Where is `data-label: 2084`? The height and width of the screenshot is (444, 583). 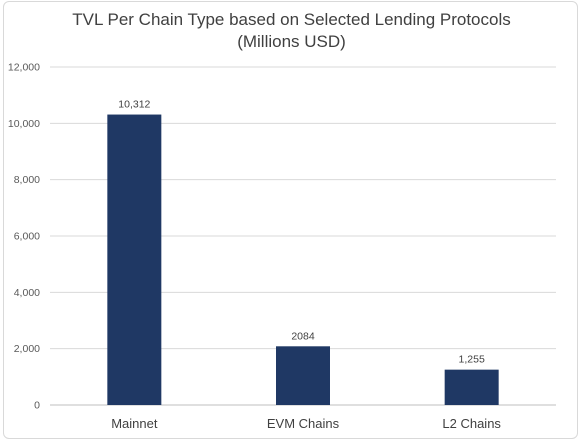
data-label: 2084 is located at coordinates (303, 336).